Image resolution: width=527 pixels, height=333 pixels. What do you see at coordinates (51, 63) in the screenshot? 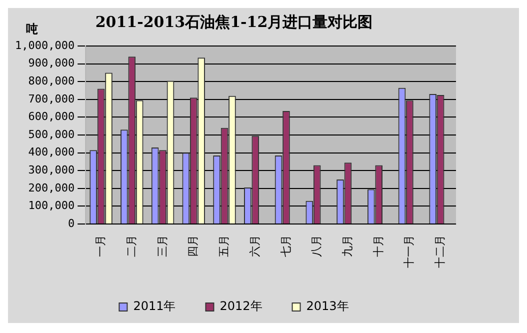
I see `y-tick-label: 900,000` at bounding box center [51, 63].